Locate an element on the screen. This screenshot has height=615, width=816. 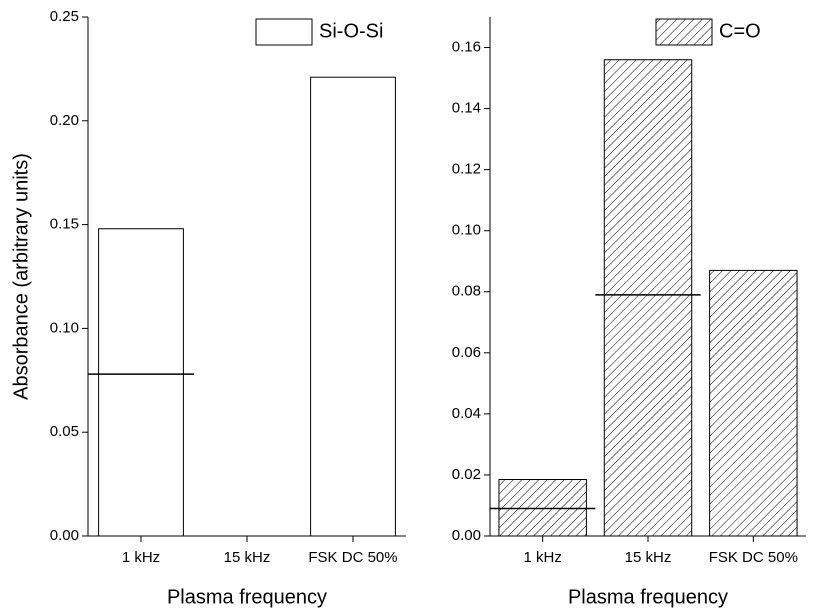
y-tick-label: 0.12 is located at coordinates (466, 169).